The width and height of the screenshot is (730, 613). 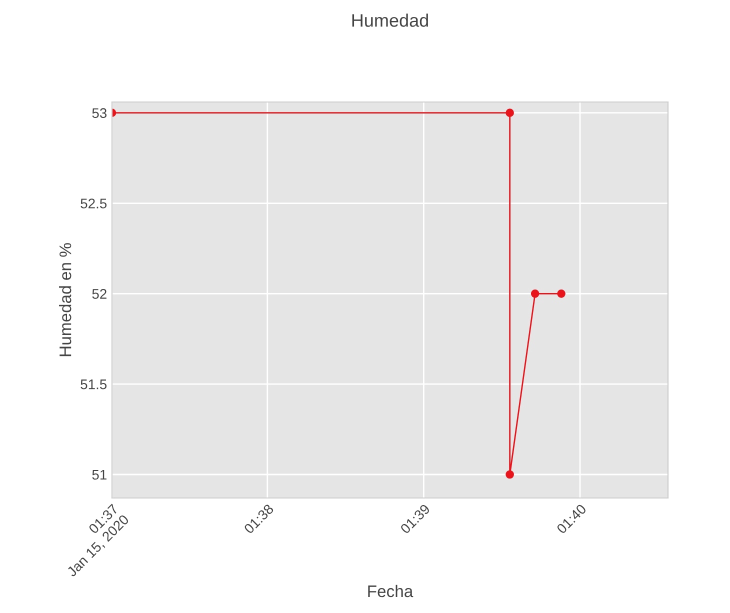 I want to click on y-tick-label: 51, so click(x=99, y=475).